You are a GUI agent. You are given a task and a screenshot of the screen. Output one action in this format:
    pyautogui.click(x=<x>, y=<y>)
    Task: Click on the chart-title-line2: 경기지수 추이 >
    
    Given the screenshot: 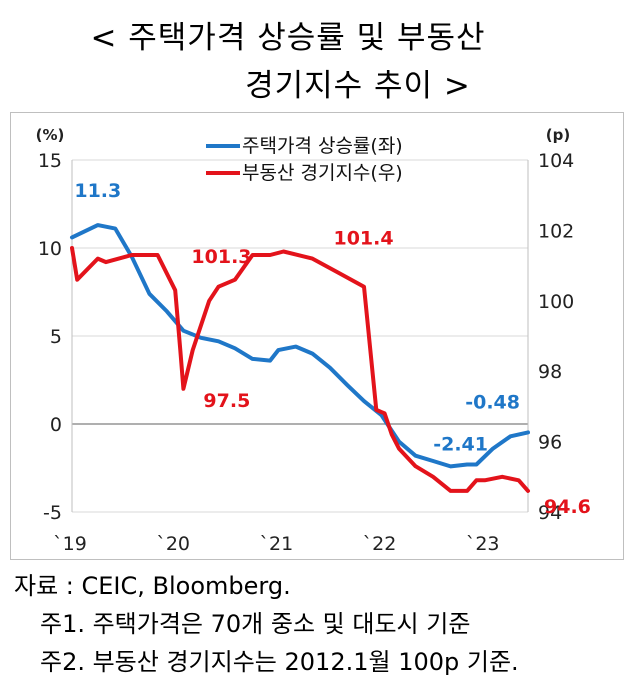 What is the action you would take?
    pyautogui.click(x=358, y=86)
    